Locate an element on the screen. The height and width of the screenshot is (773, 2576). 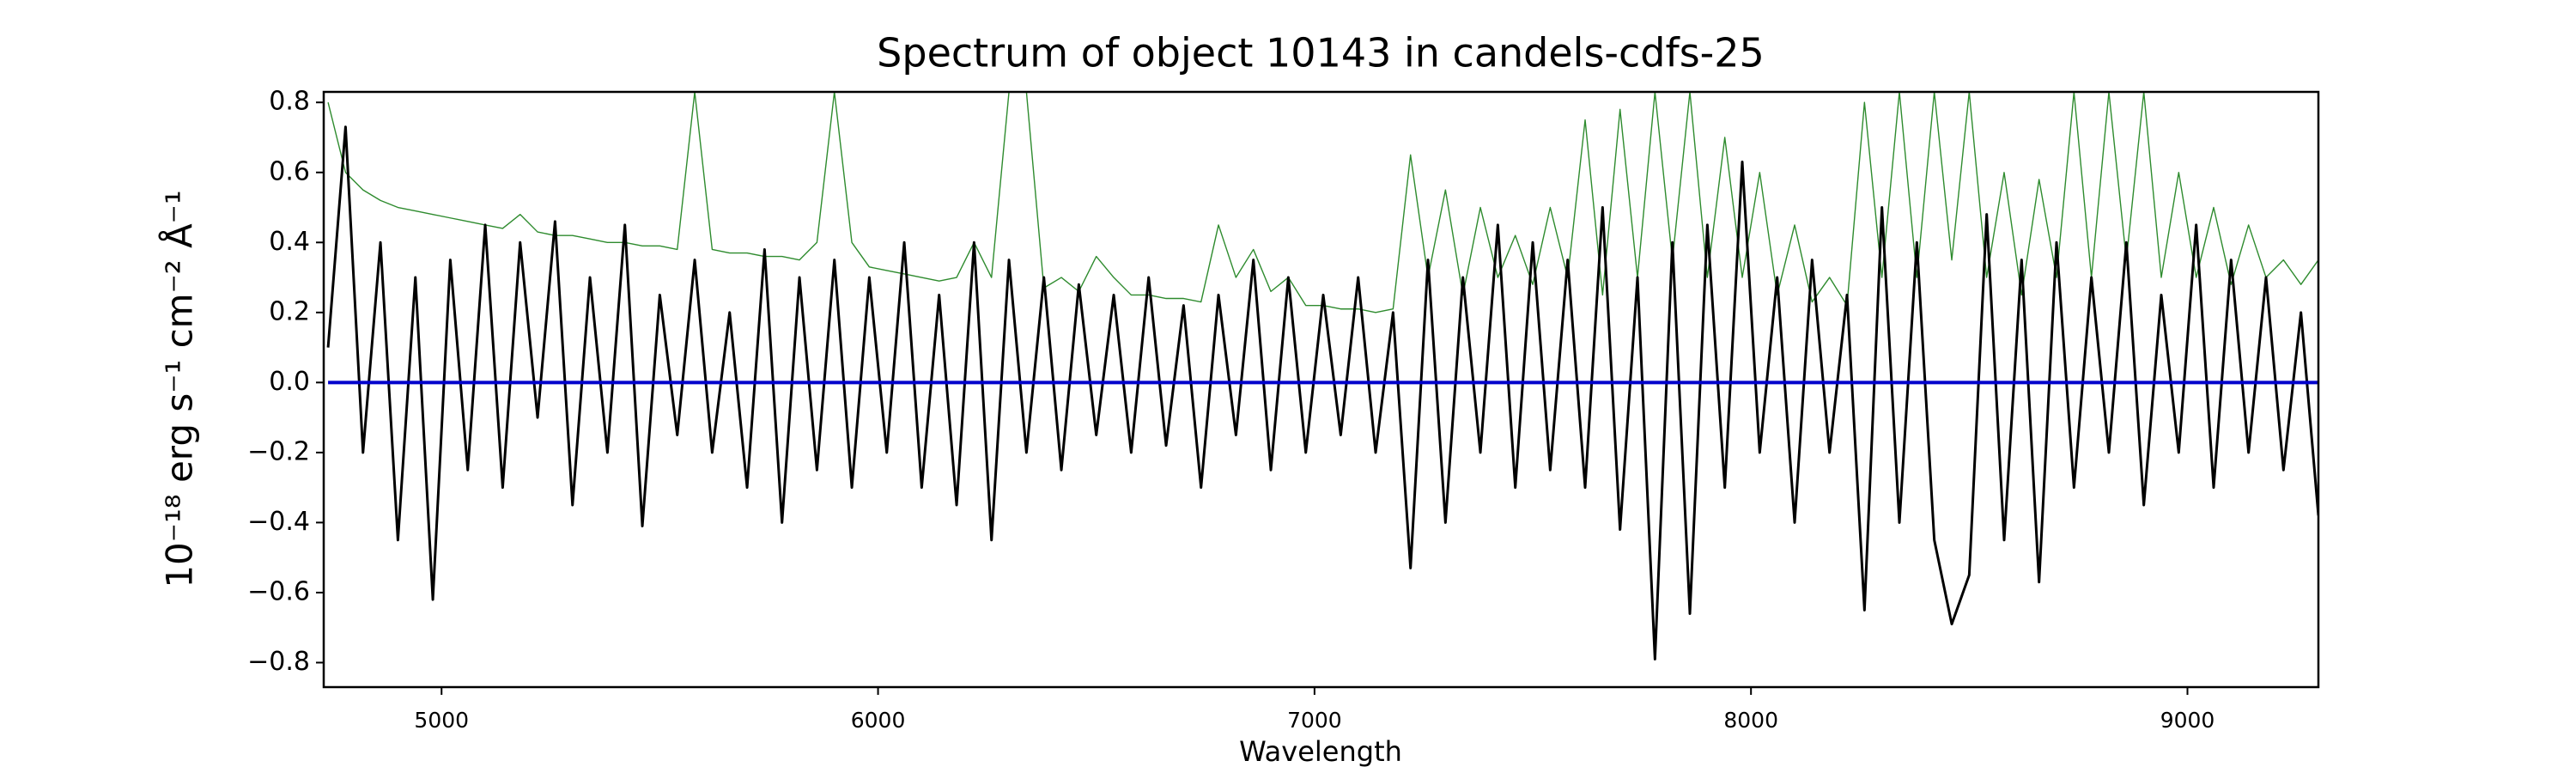
x-tick-label: 5000 is located at coordinates (441, 720).